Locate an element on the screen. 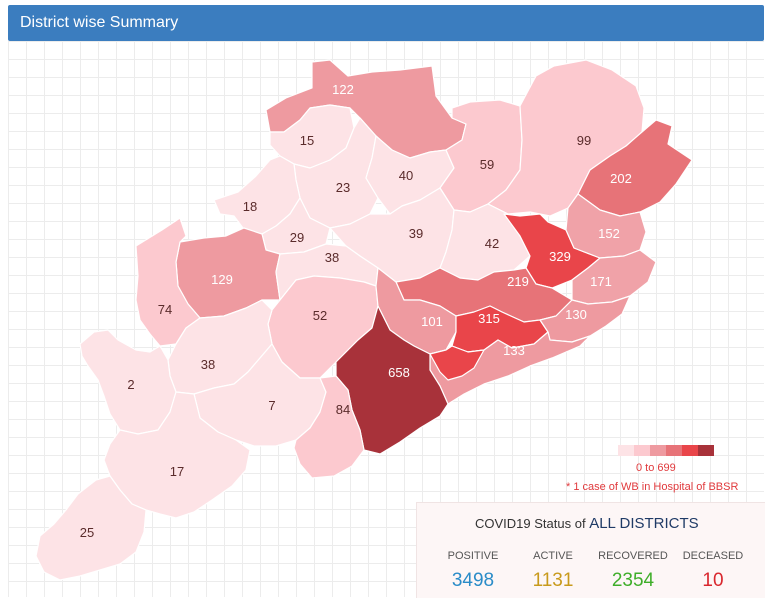  district-value-label: 101 is located at coordinates (432, 321).